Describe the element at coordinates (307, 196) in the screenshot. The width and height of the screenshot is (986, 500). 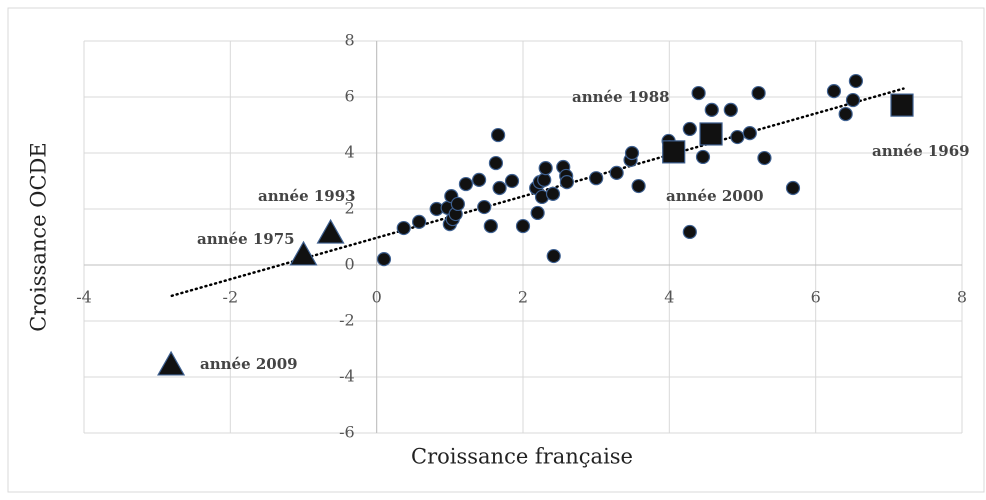
I see `annotation: année 1993` at that location.